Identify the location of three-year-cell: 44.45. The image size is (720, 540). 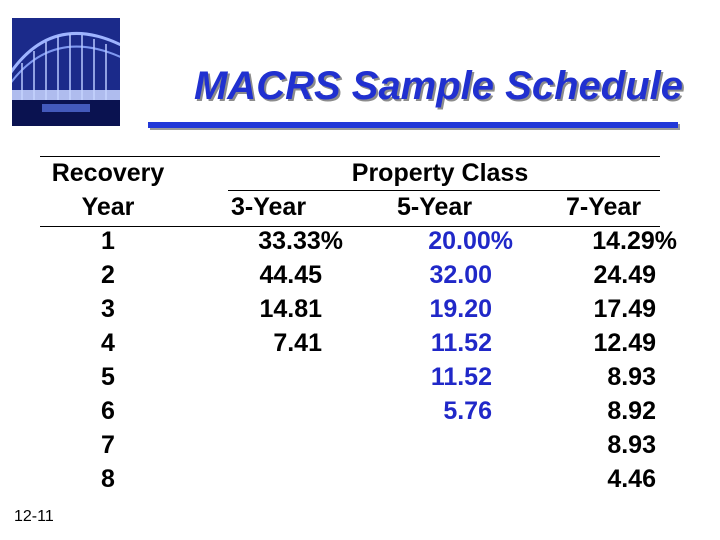
(290, 275).